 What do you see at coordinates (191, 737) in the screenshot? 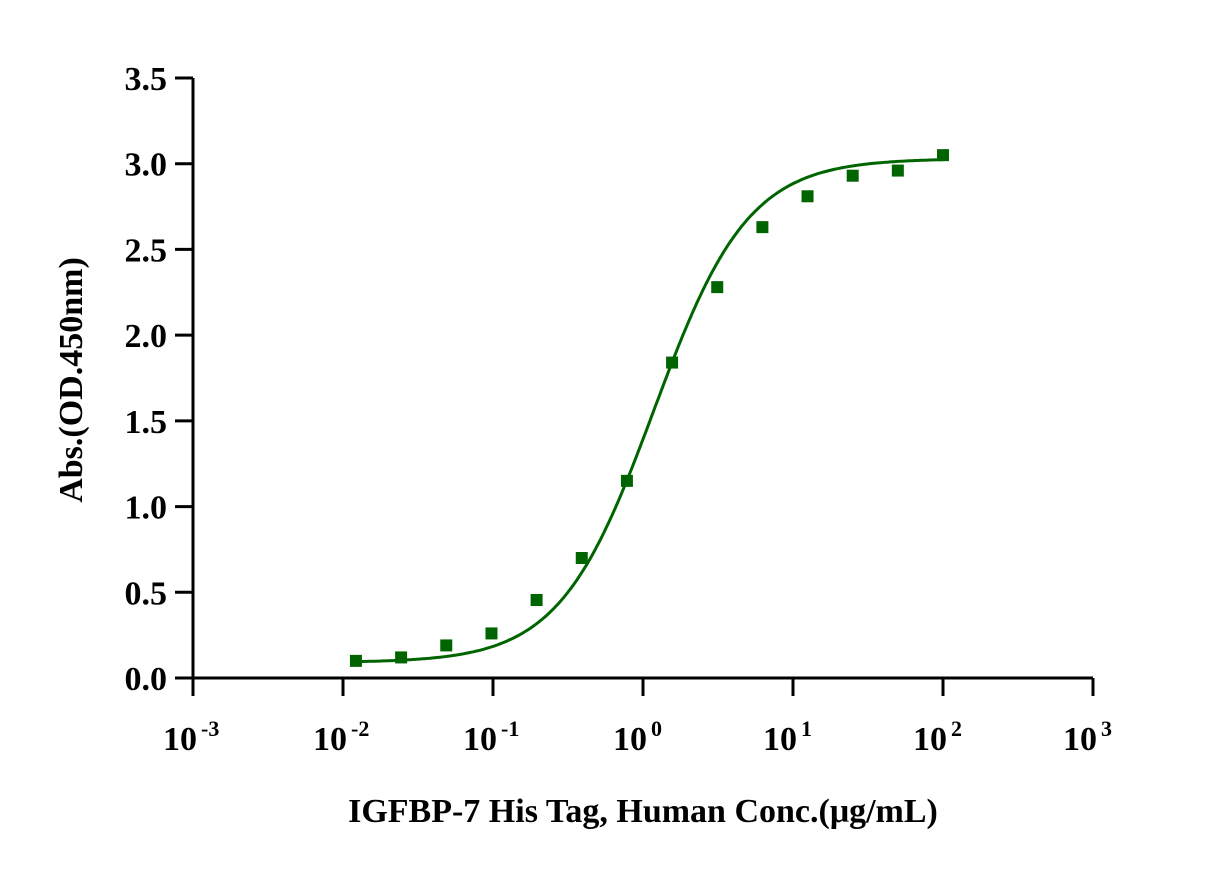
I see `x-tick-label: 10 -3` at bounding box center [191, 737].